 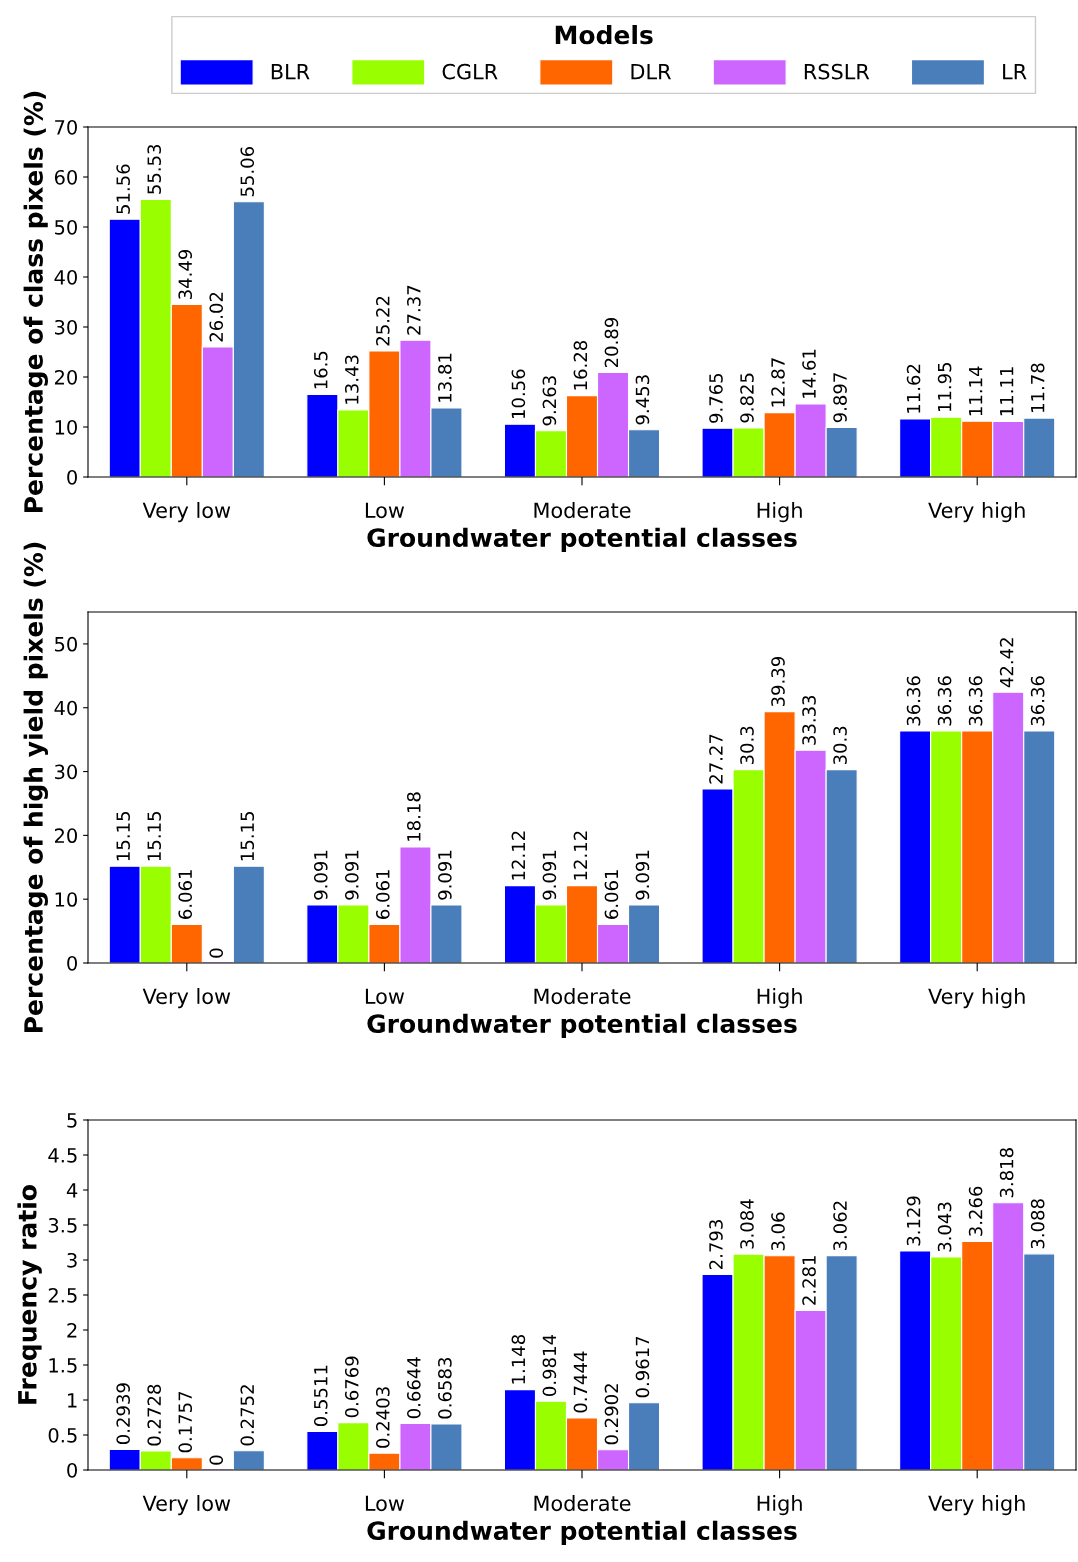 I want to click on data-label: 34.49, so click(x=185, y=274).